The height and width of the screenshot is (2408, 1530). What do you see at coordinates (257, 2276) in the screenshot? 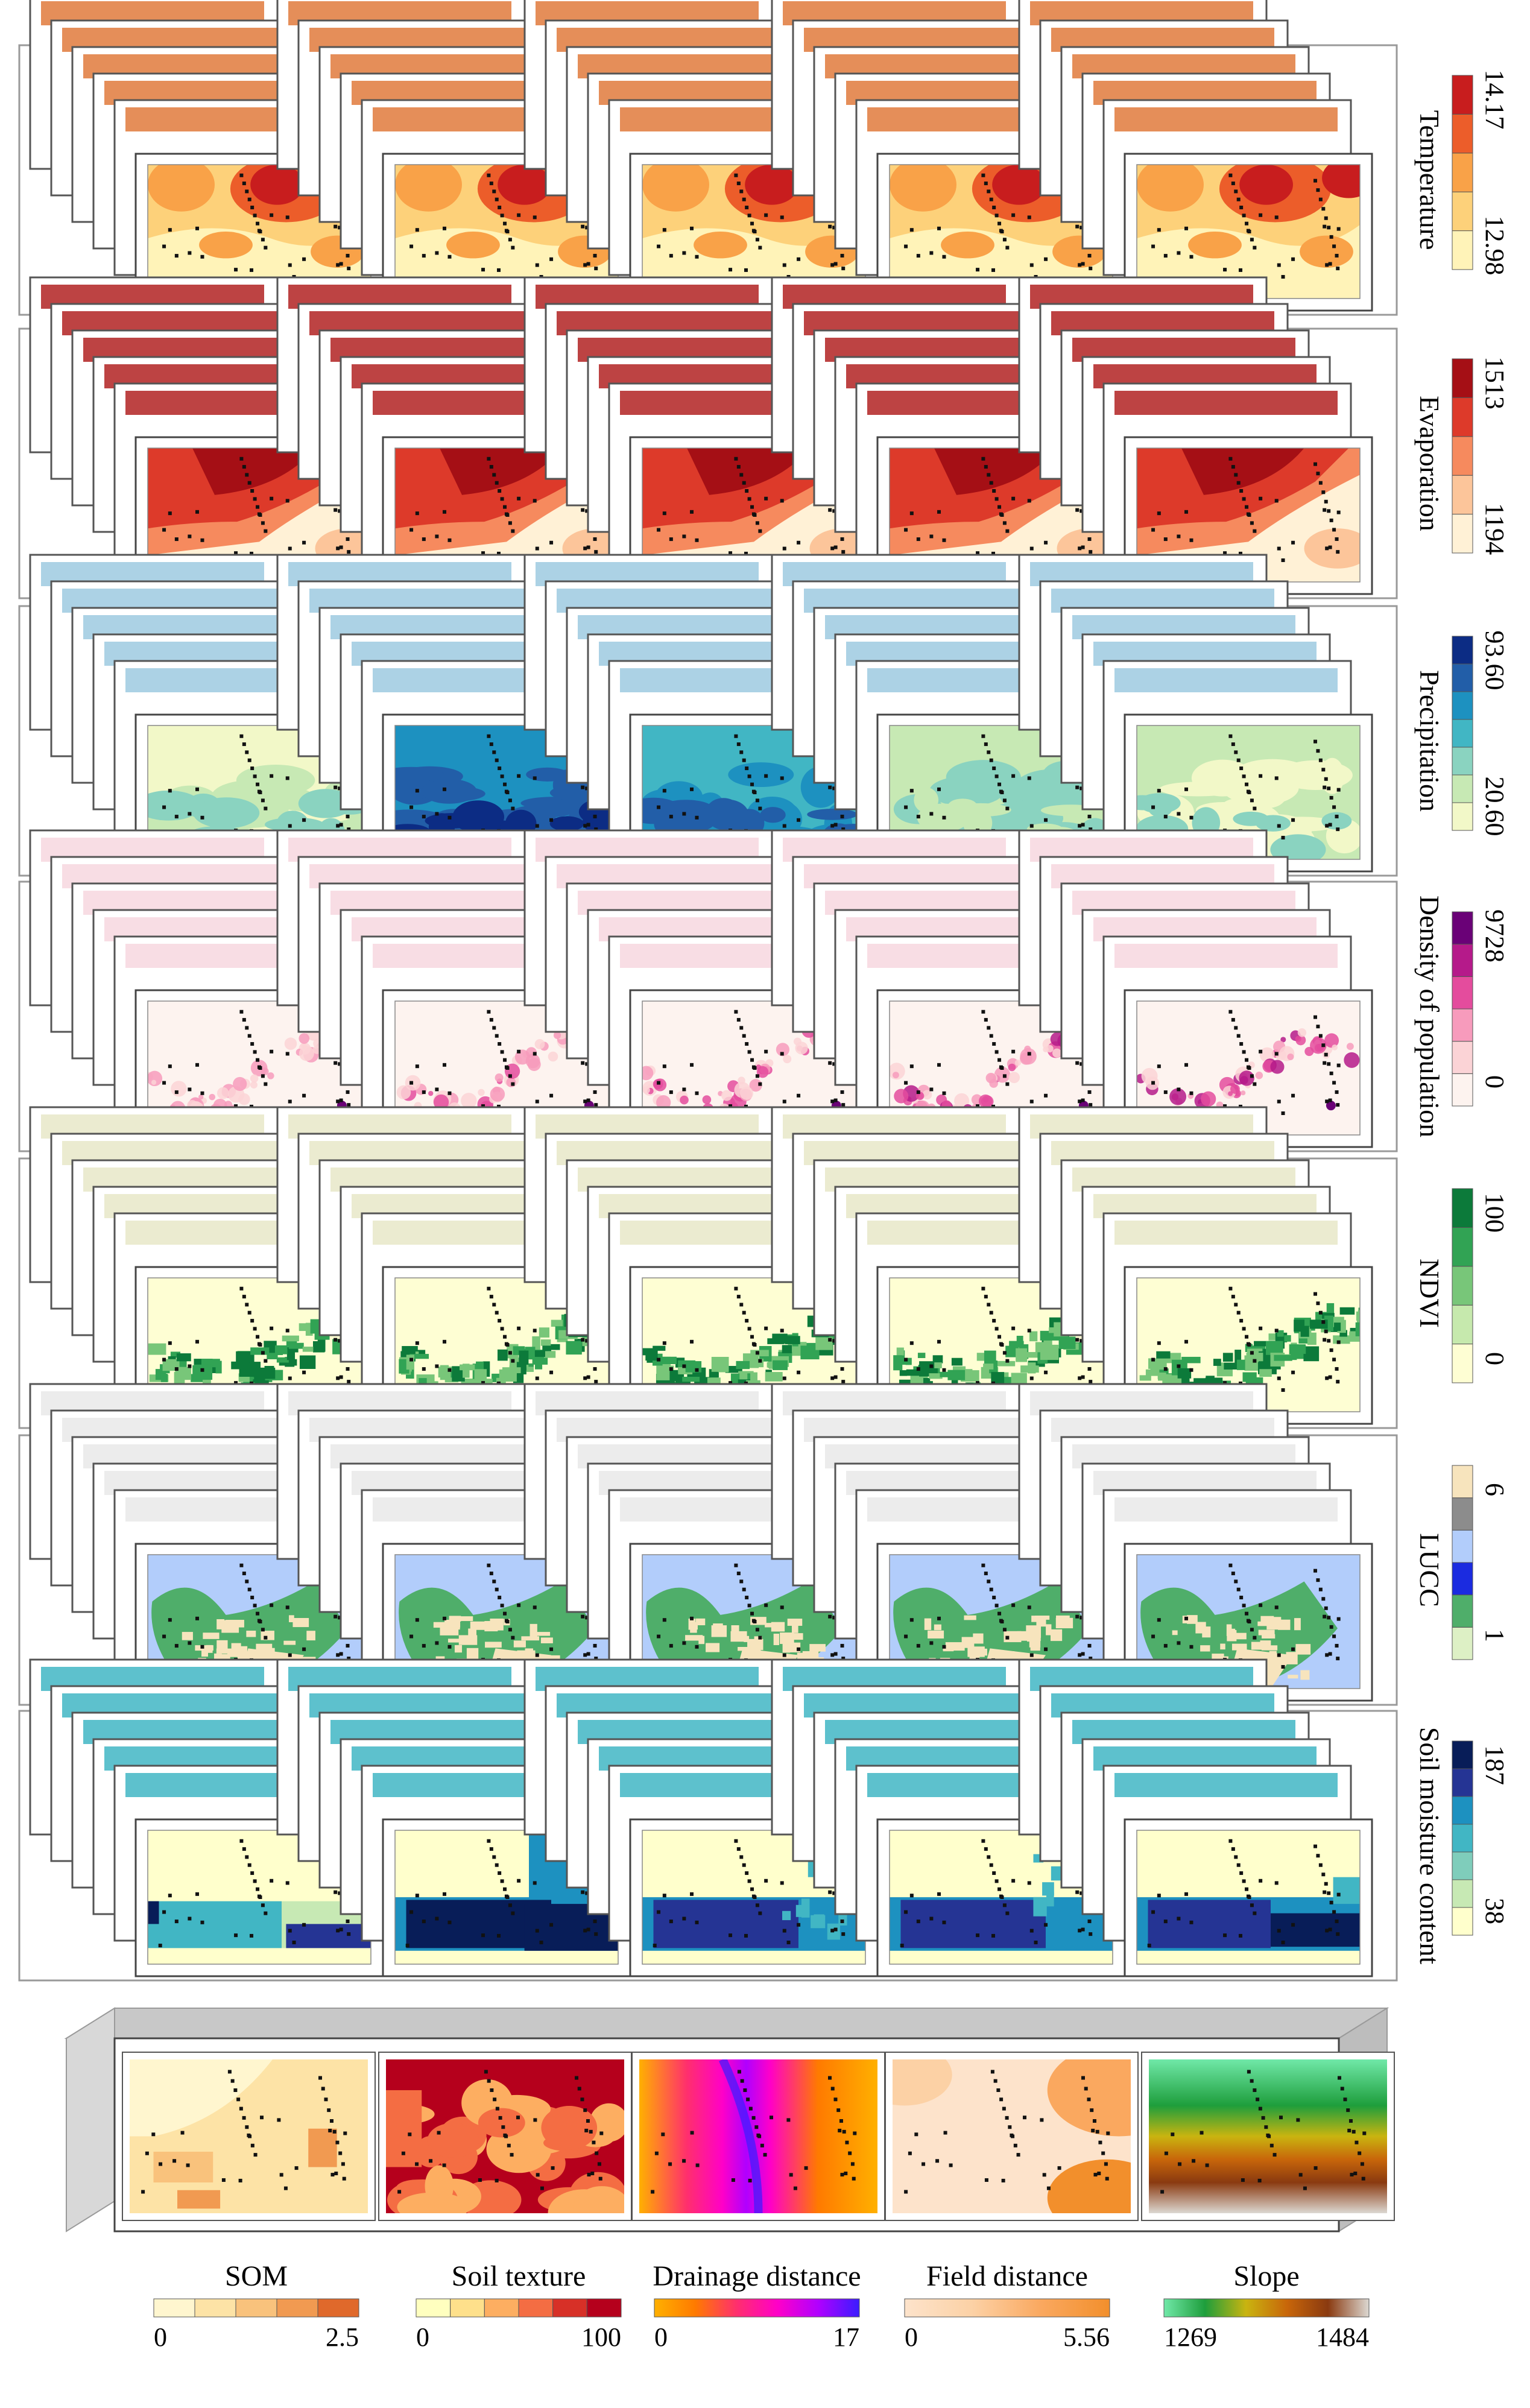
I see `legend-title: SOM` at bounding box center [257, 2276].